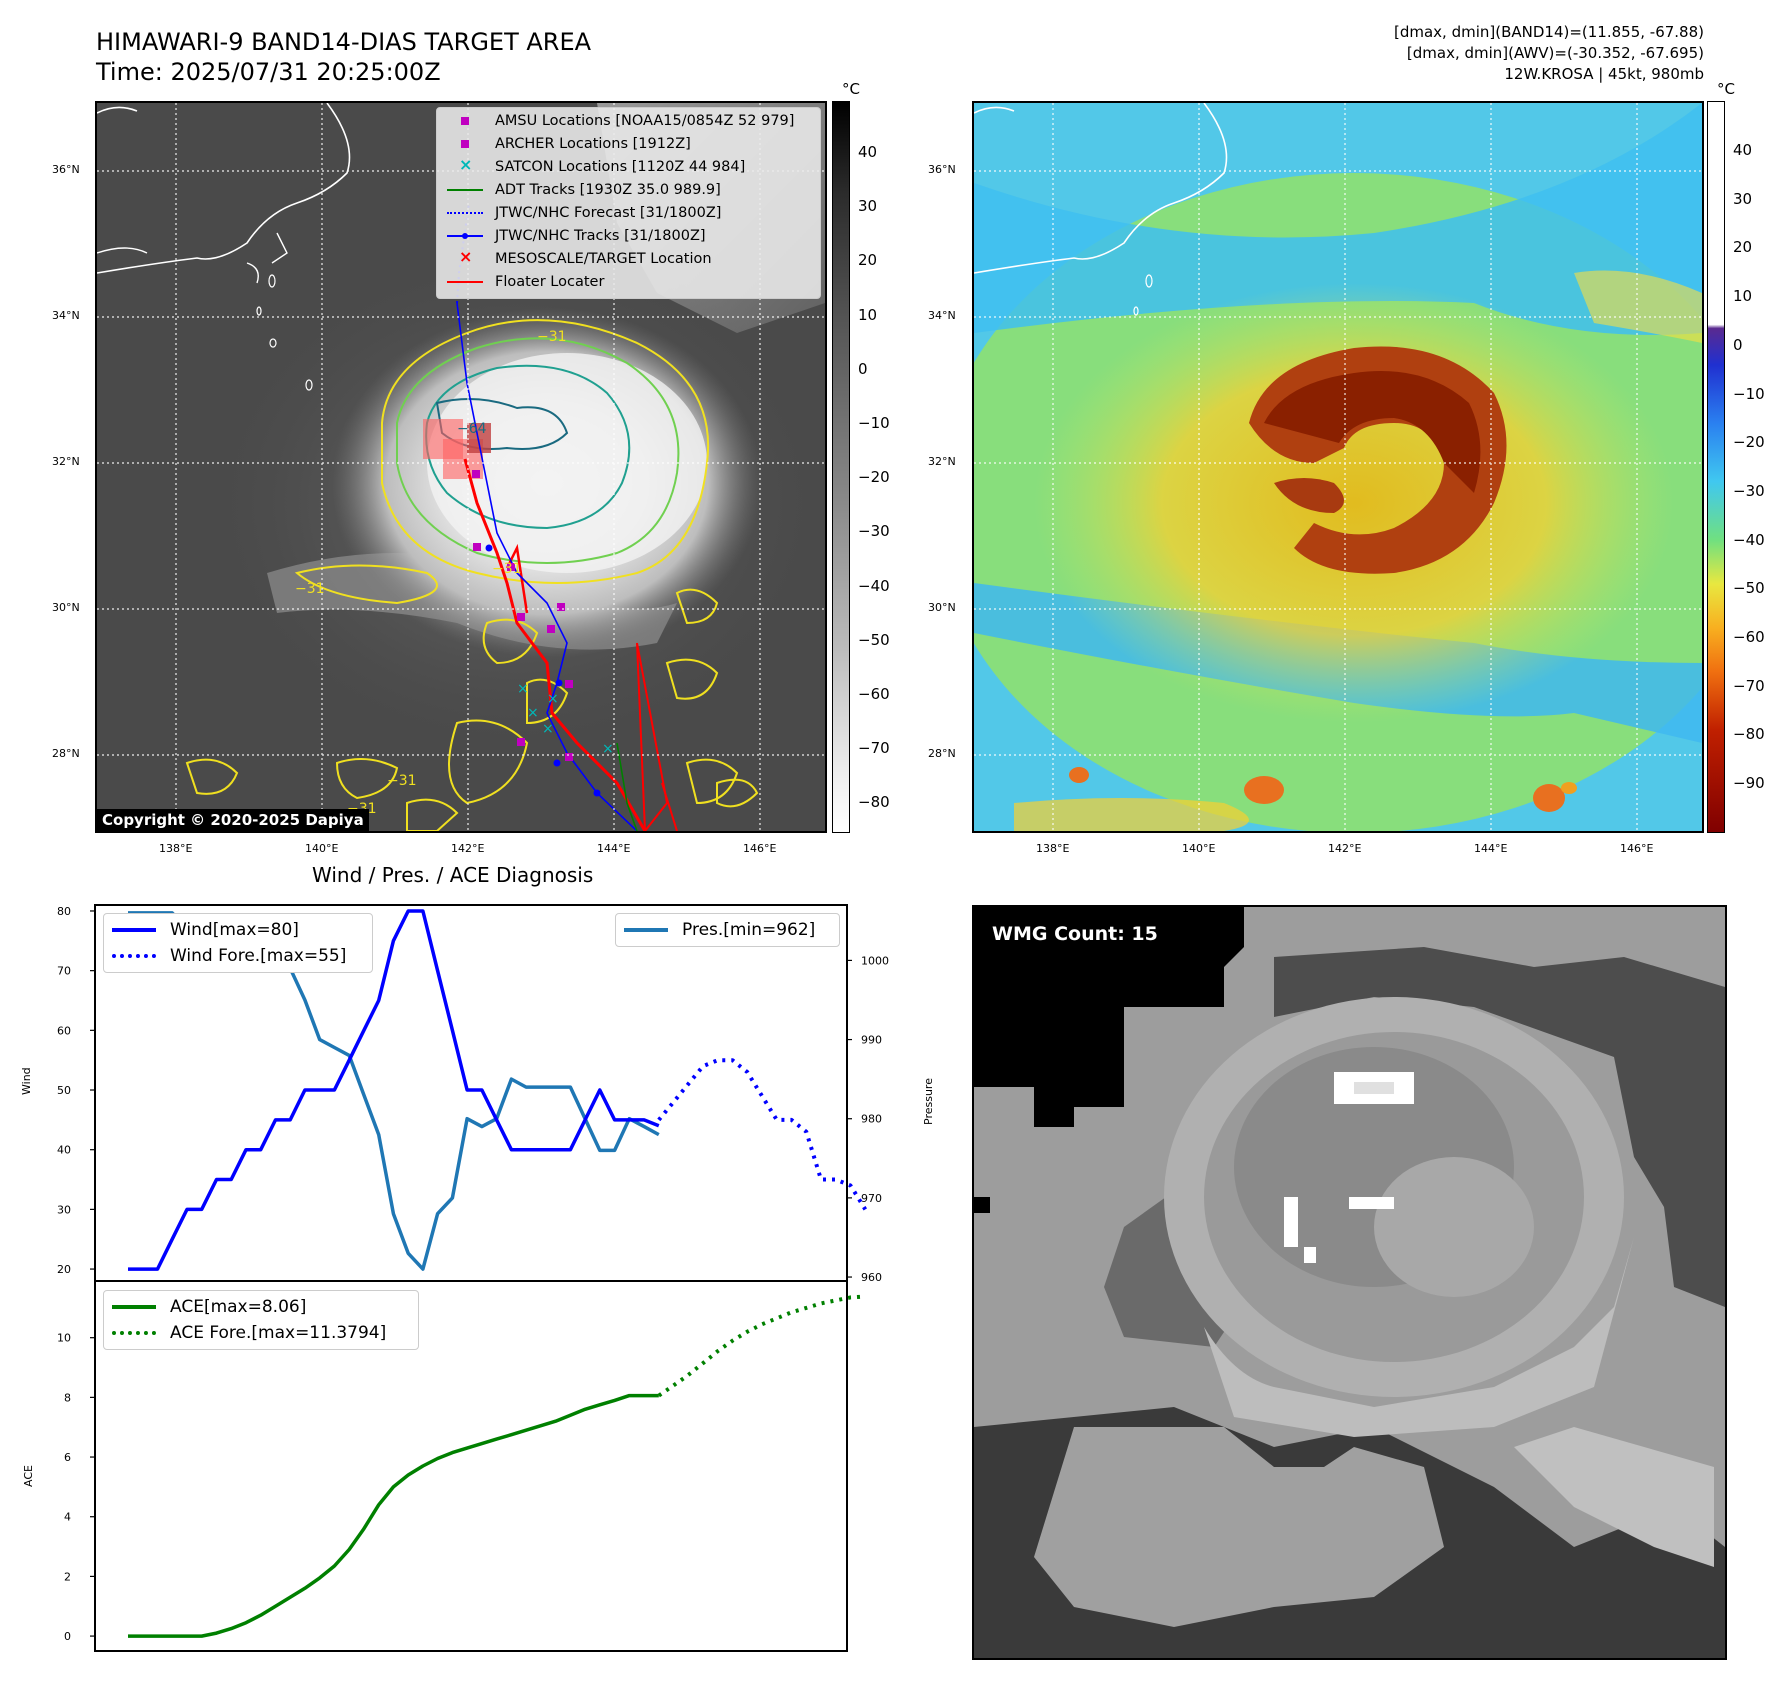  Describe the element at coordinates (942, 607) in the screenshot. I see `lat-label: 30°N` at that location.